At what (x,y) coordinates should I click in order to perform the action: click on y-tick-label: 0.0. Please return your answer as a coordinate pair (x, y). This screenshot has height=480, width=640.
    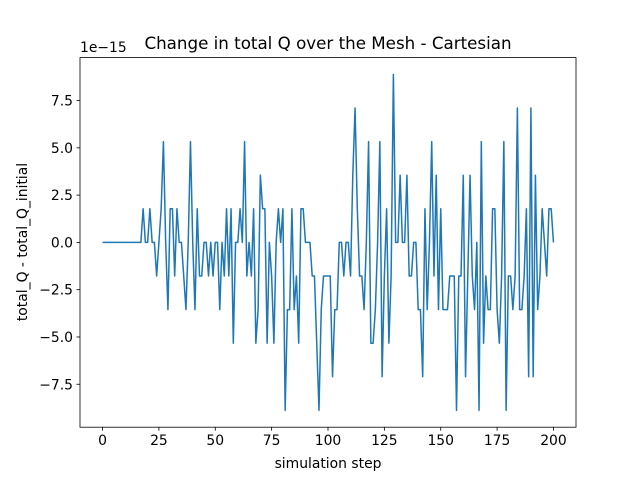
    Looking at the image, I should click on (62, 243).